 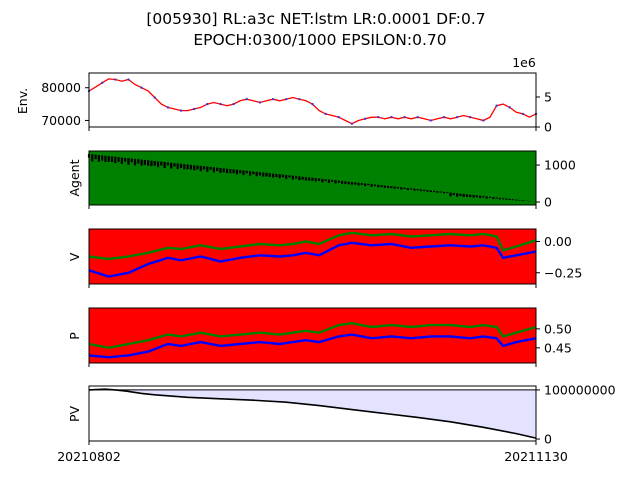 I want to click on v-ylabel: V, so click(x=74, y=256).